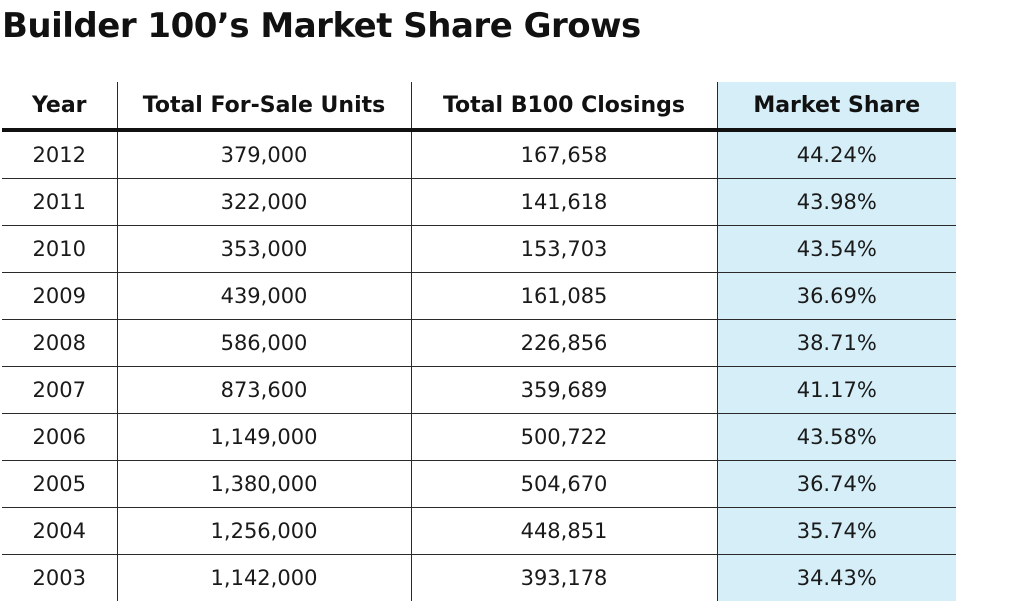 The height and width of the screenshot is (611, 1024). What do you see at coordinates (263, 531) in the screenshot?
I see `cell-total-for-sale-units: 1,256,000` at bounding box center [263, 531].